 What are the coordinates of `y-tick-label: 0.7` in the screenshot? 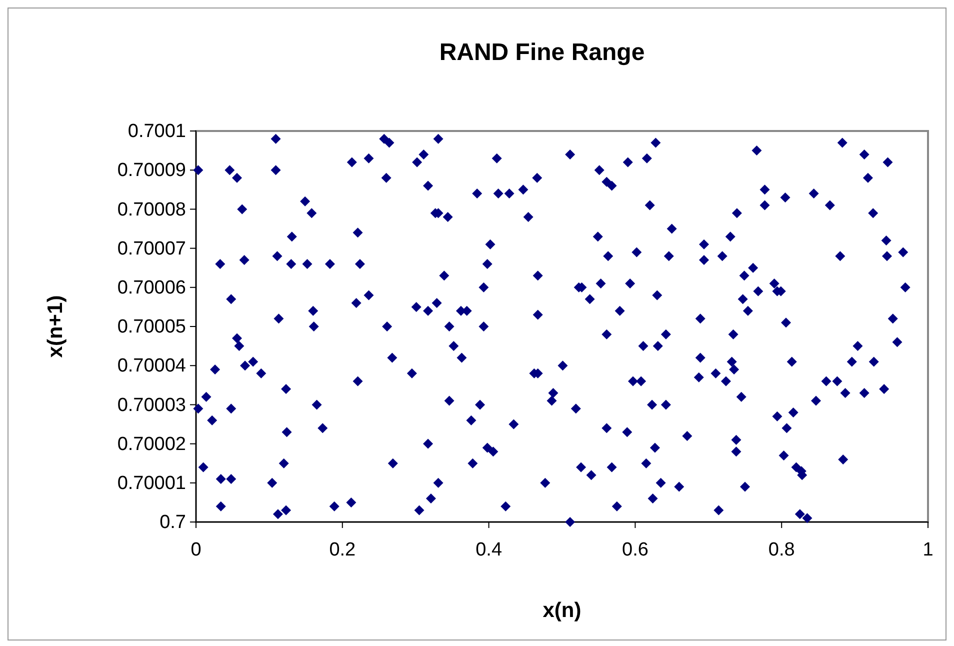 It's located at (173, 523).